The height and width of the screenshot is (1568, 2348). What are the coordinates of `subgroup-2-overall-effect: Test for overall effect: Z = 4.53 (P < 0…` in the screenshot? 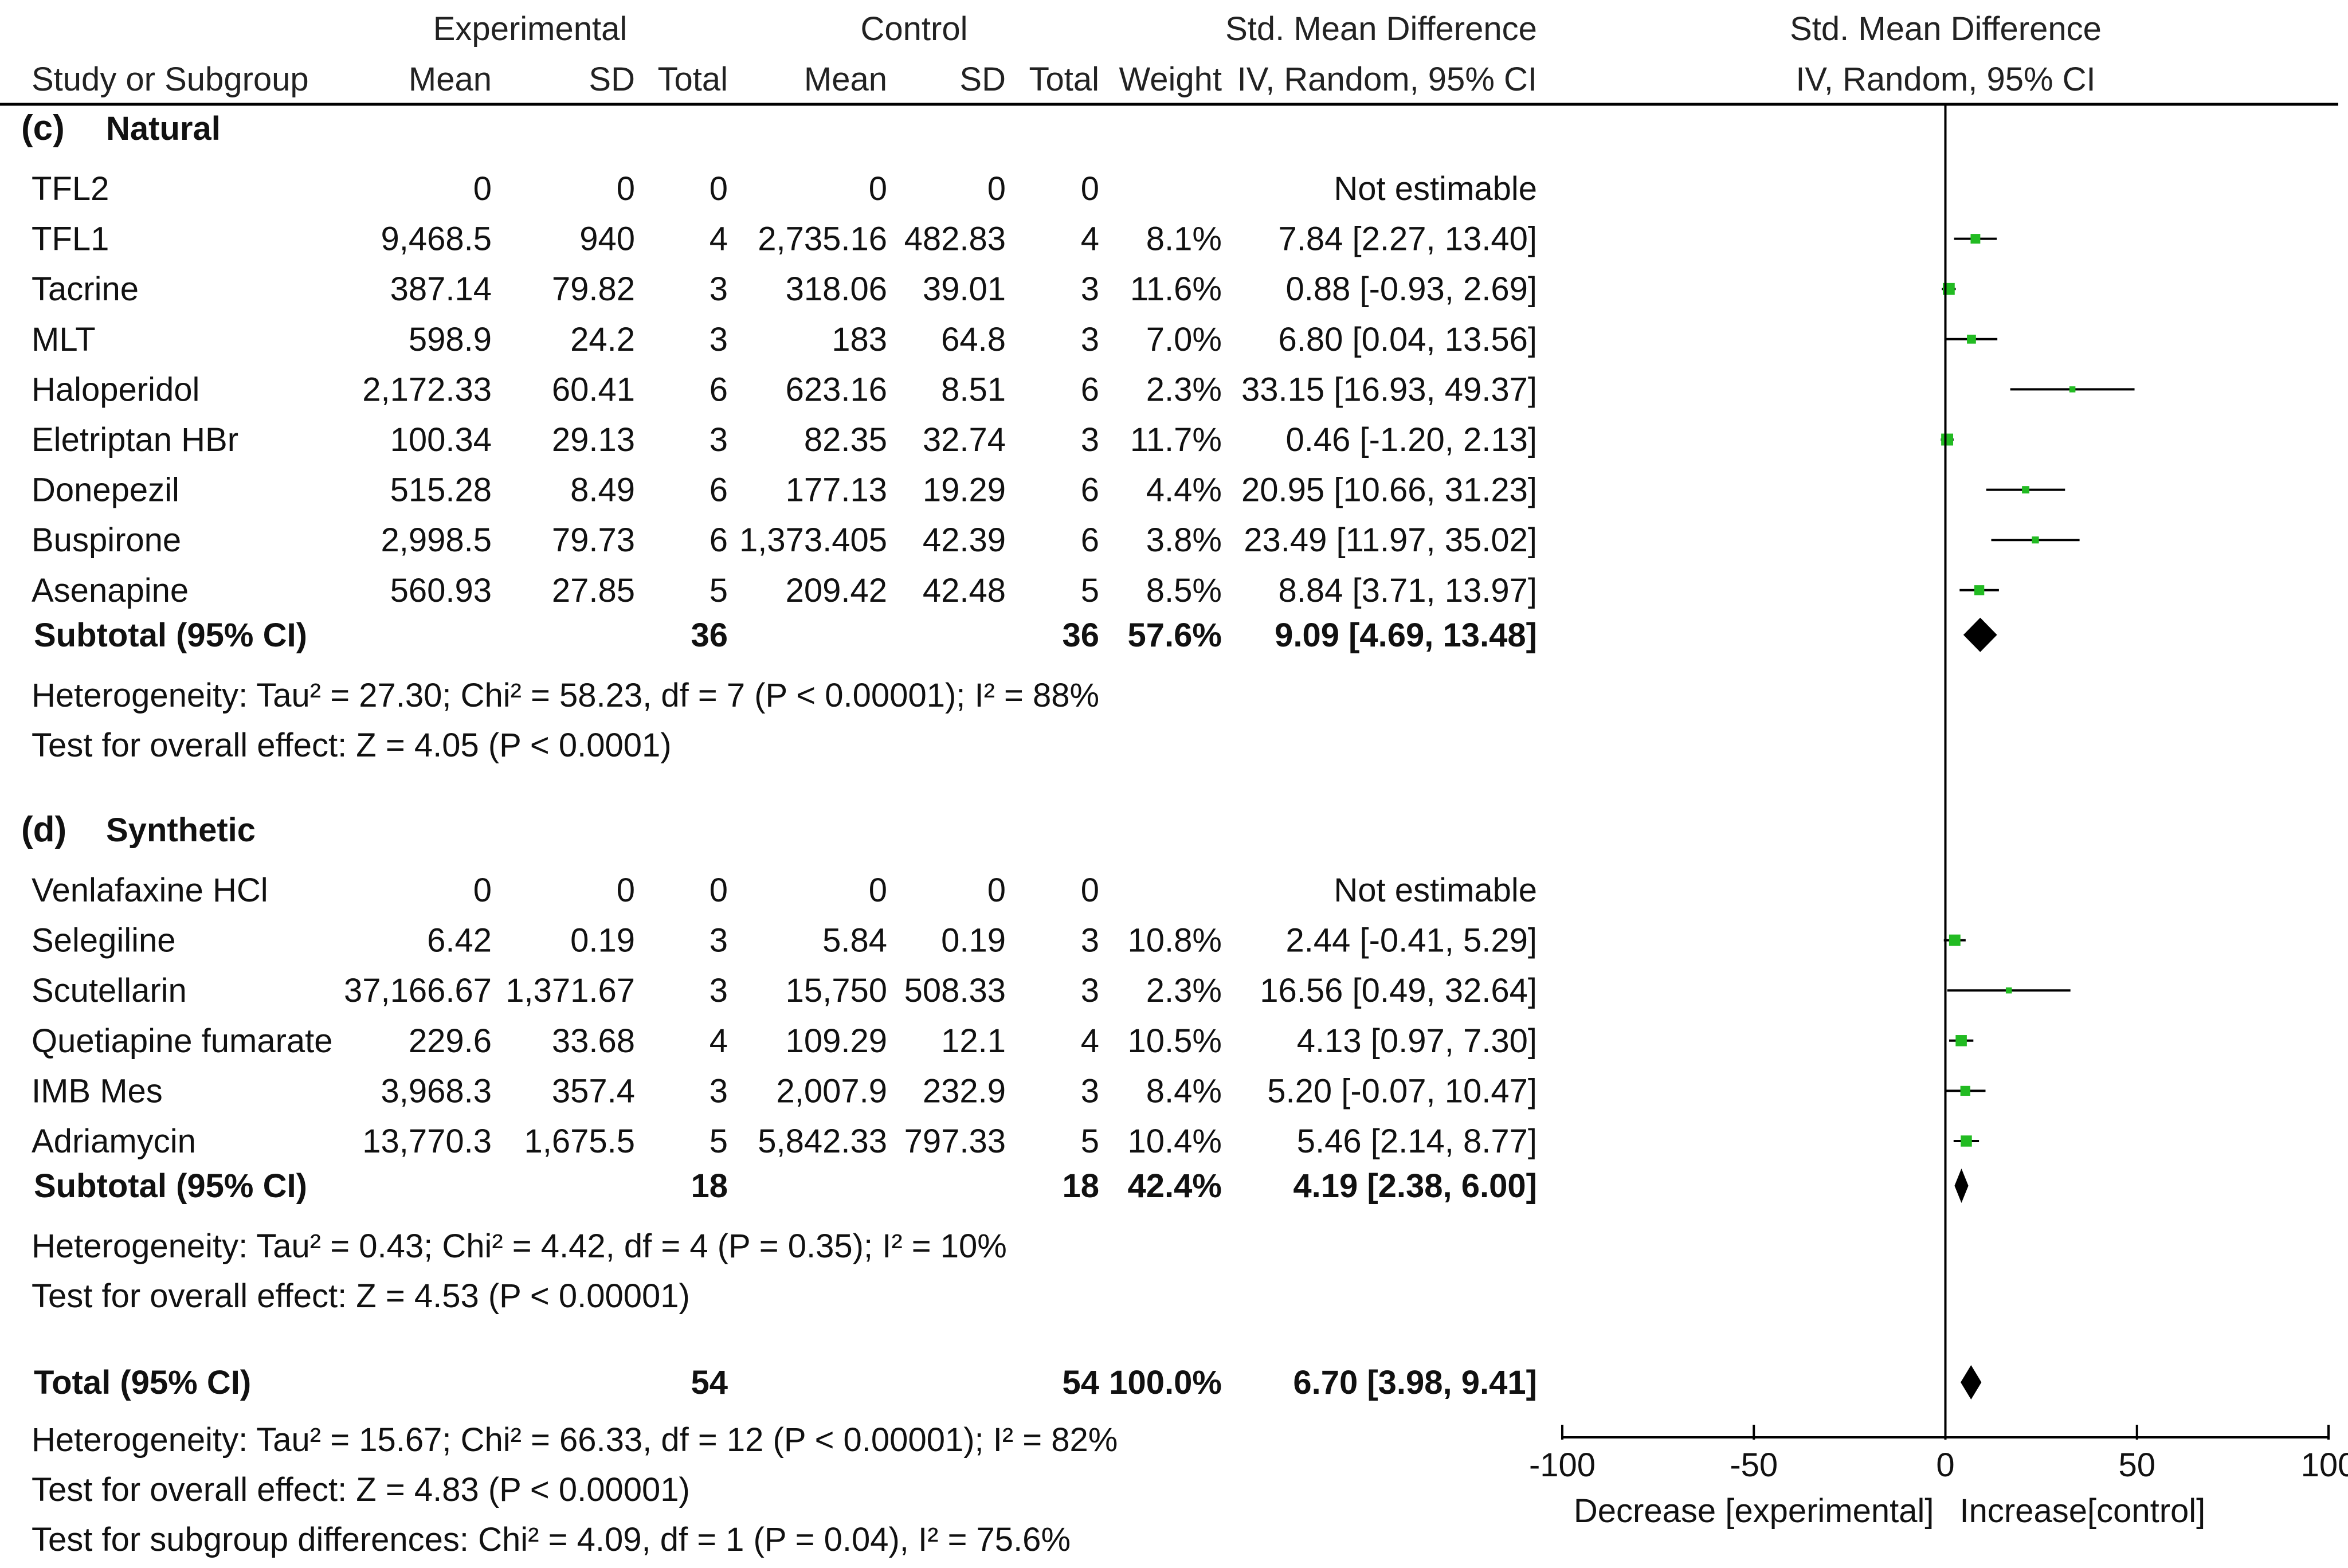 It's located at (361, 1296).